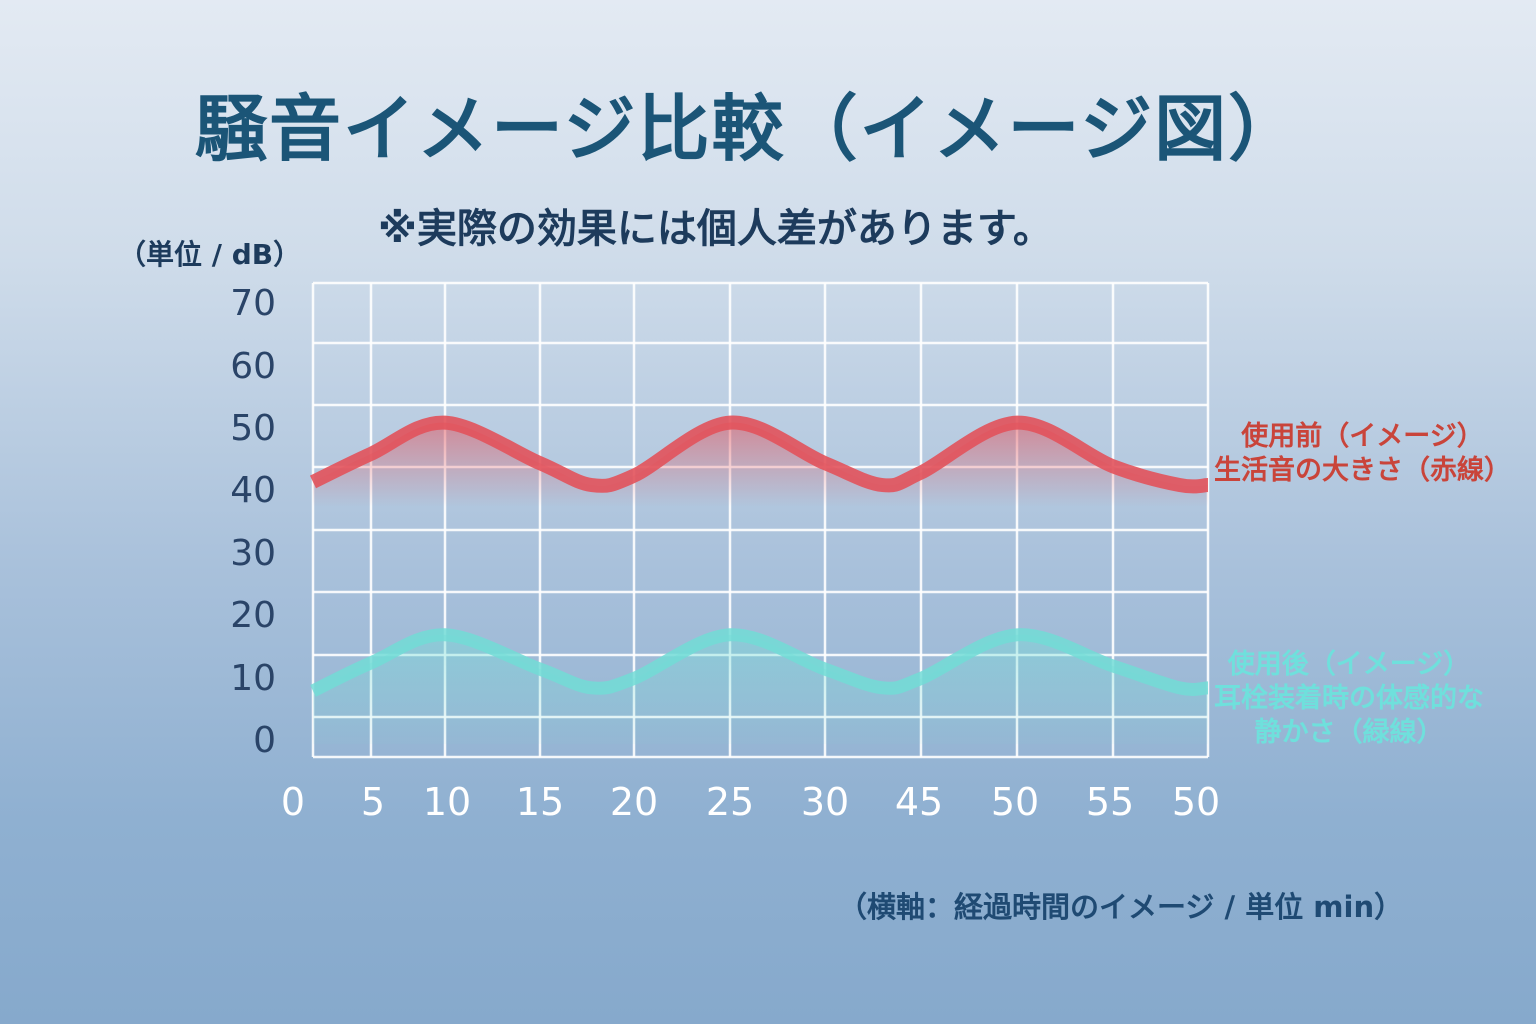 The height and width of the screenshot is (1024, 1536). What do you see at coordinates (1110, 802) in the screenshot?
I see `x-tick-label: 55` at bounding box center [1110, 802].